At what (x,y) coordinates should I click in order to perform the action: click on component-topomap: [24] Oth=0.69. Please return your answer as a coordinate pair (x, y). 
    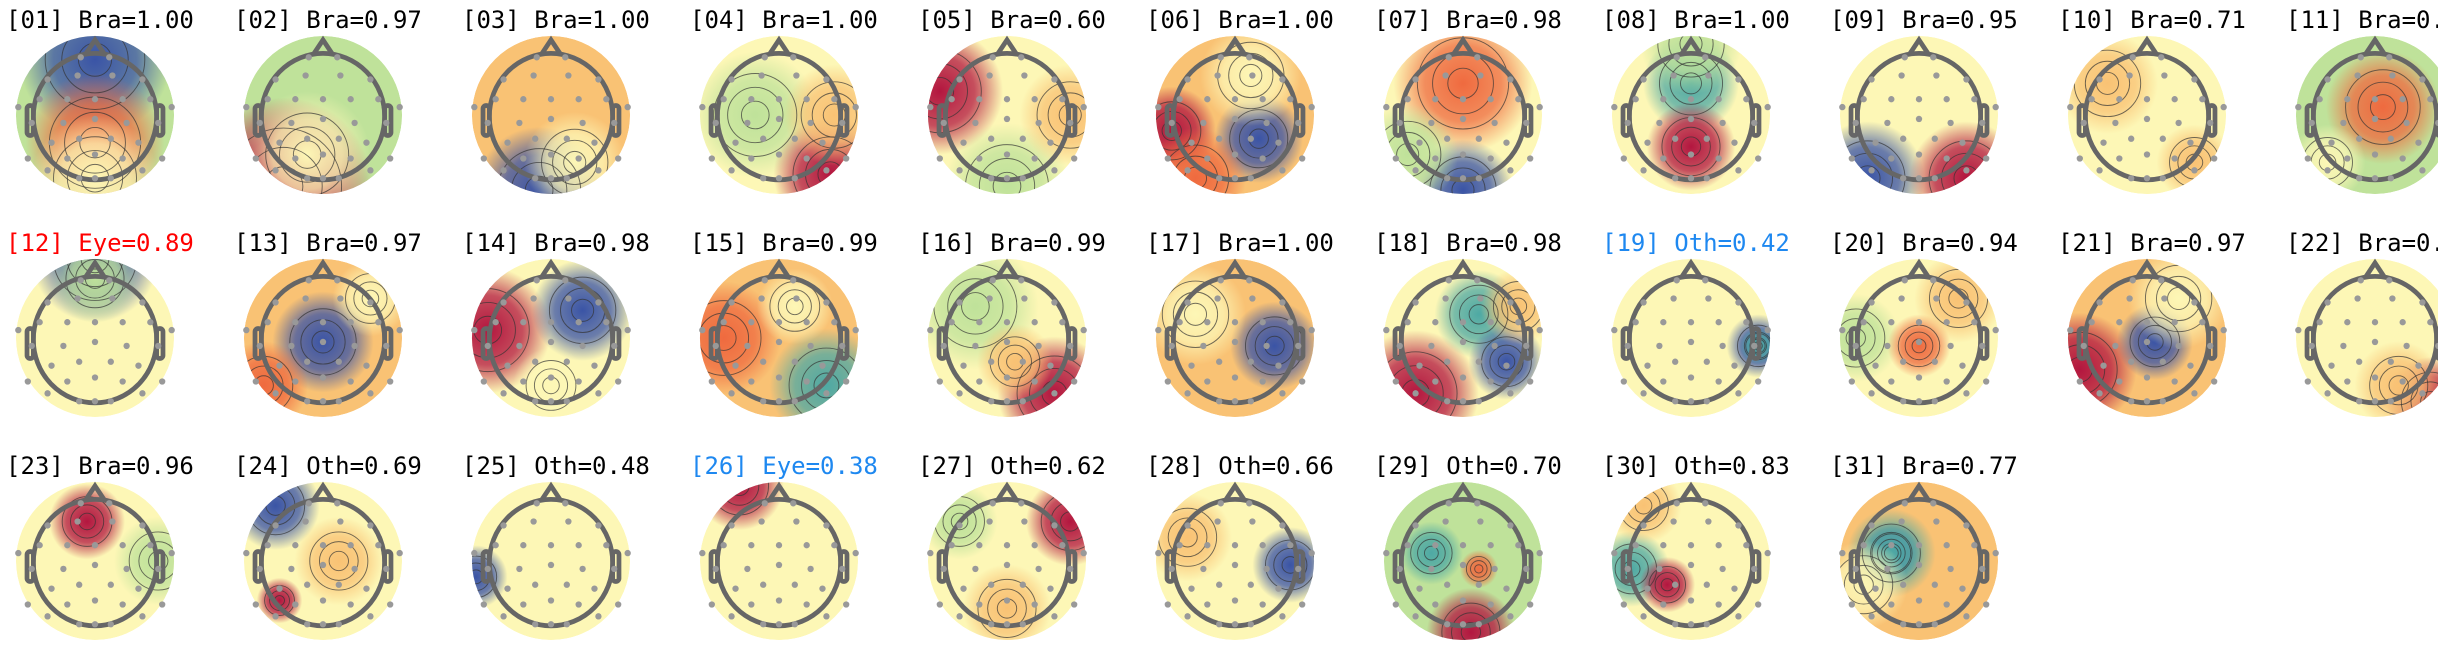
    Looking at the image, I should click on (344, 557).